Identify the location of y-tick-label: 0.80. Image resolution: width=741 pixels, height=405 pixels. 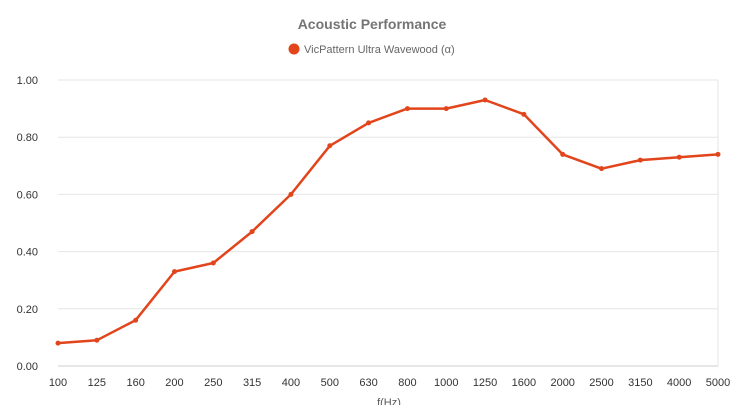
(27, 138).